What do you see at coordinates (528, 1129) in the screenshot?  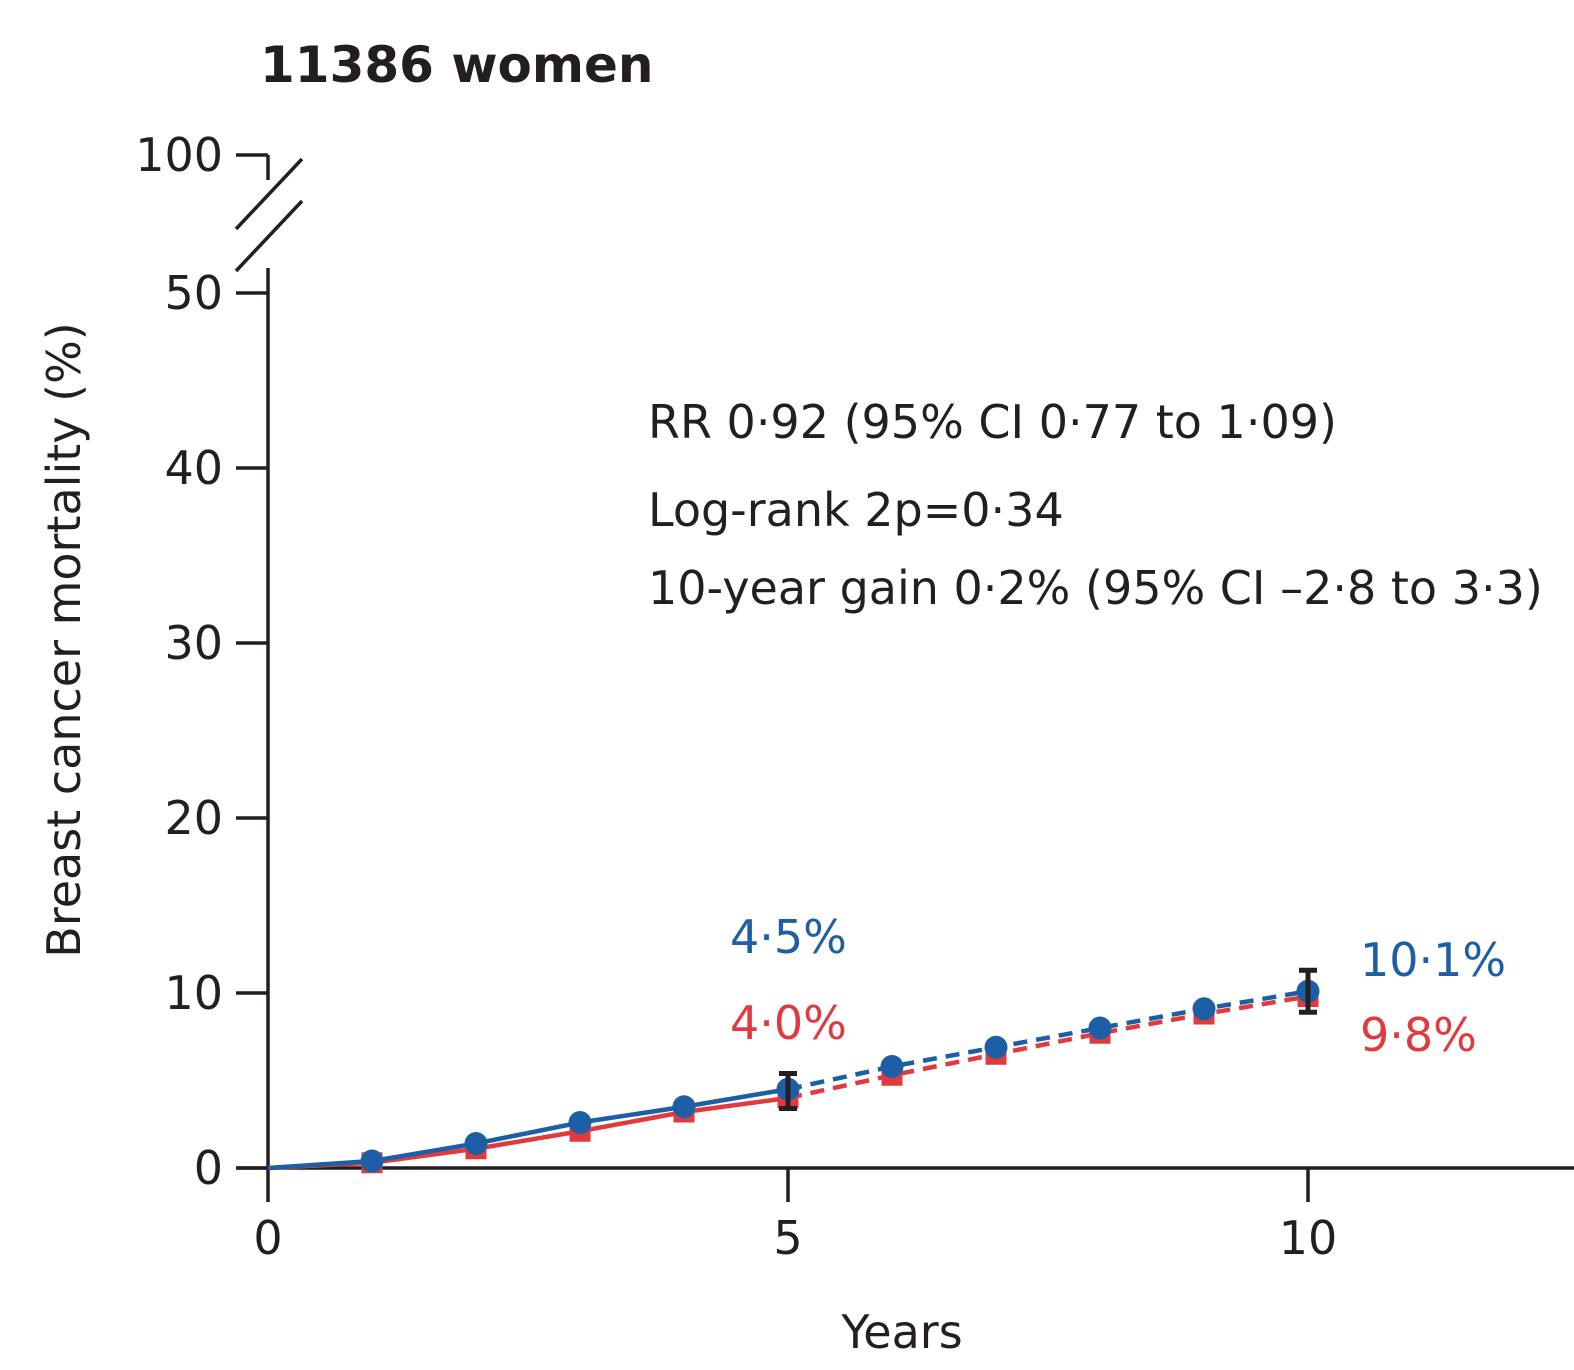 I see `series-line-solid-blue` at bounding box center [528, 1129].